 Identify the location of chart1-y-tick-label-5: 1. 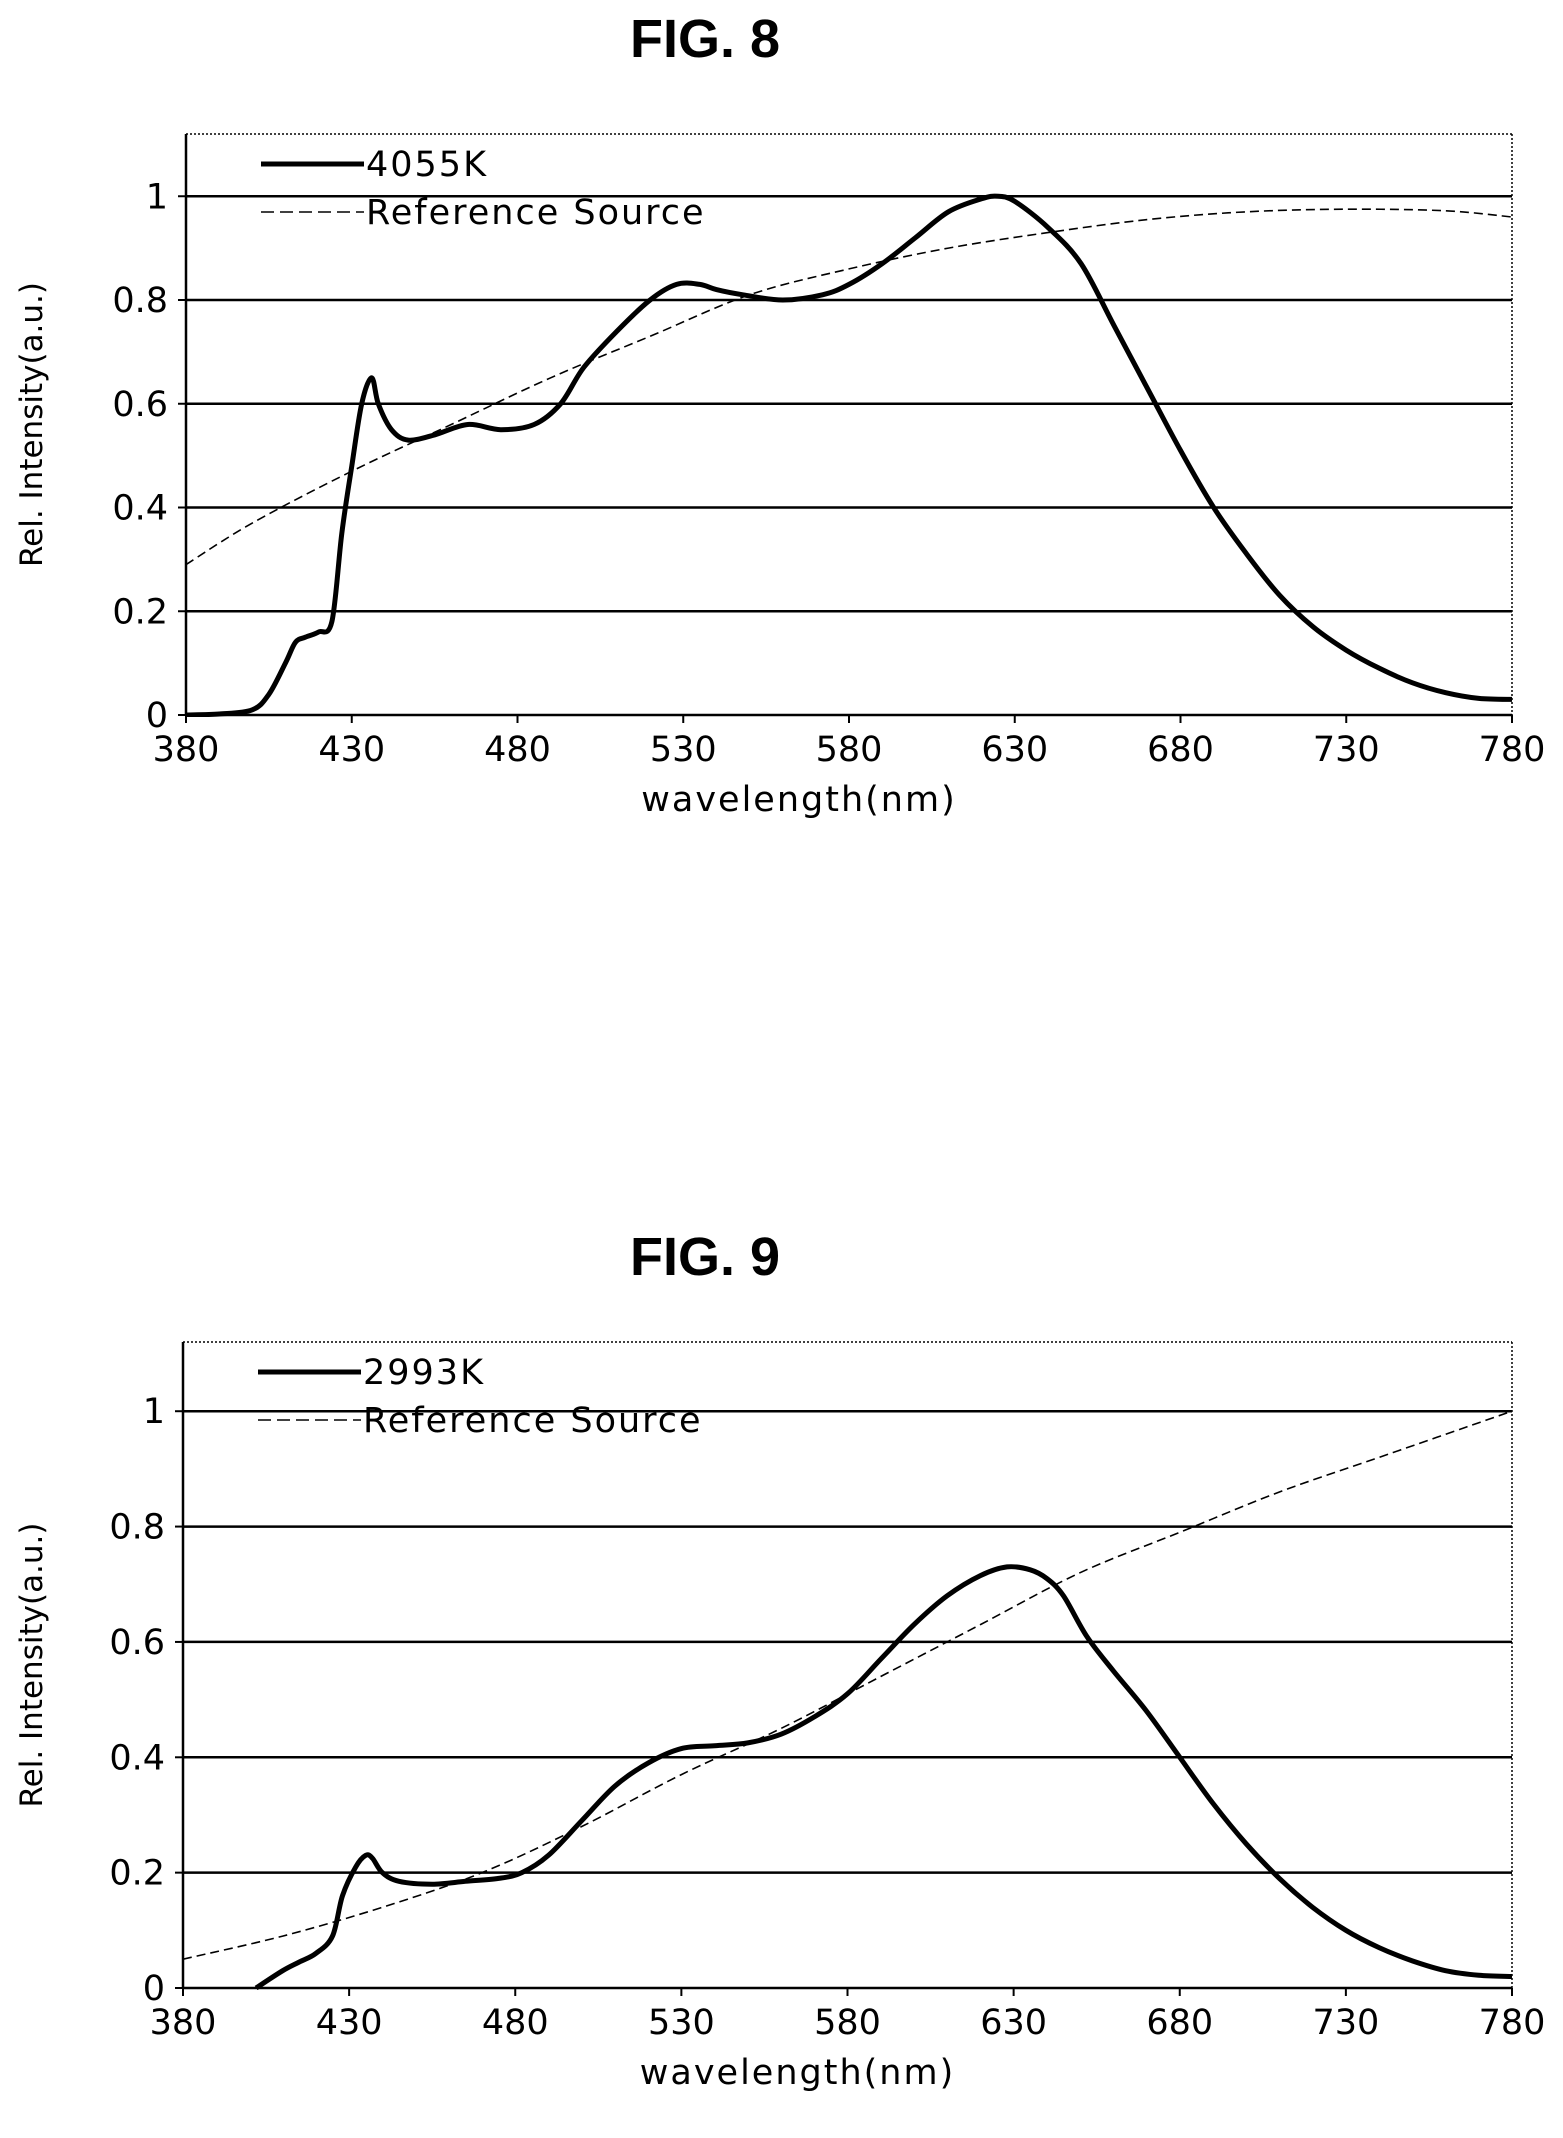
(154, 1412).